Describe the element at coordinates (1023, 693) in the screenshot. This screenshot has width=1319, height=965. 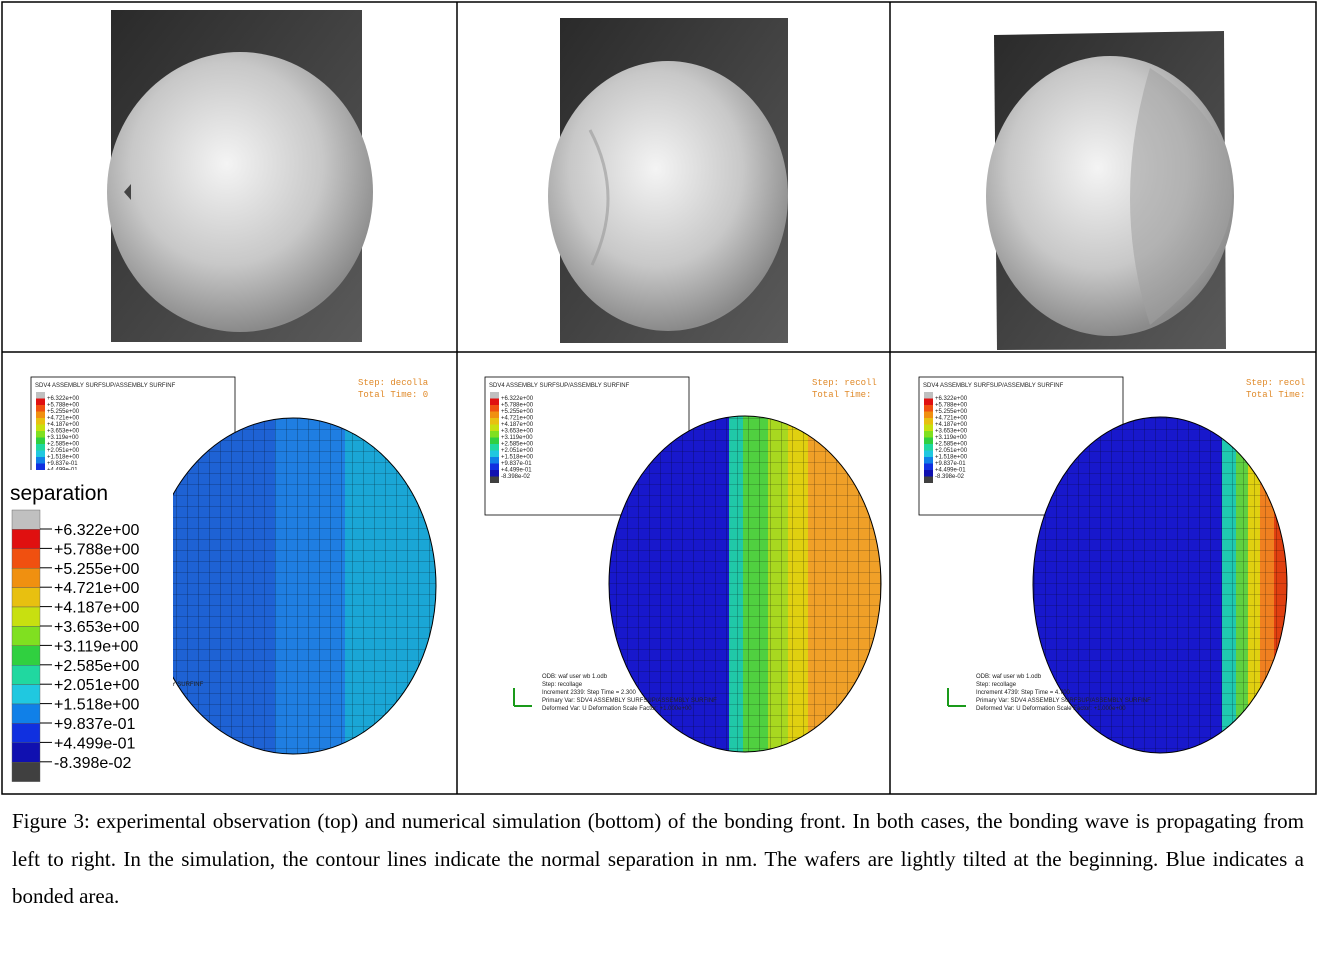
I see `footer-line: Increment 4739: Step Time = 4.700` at that location.